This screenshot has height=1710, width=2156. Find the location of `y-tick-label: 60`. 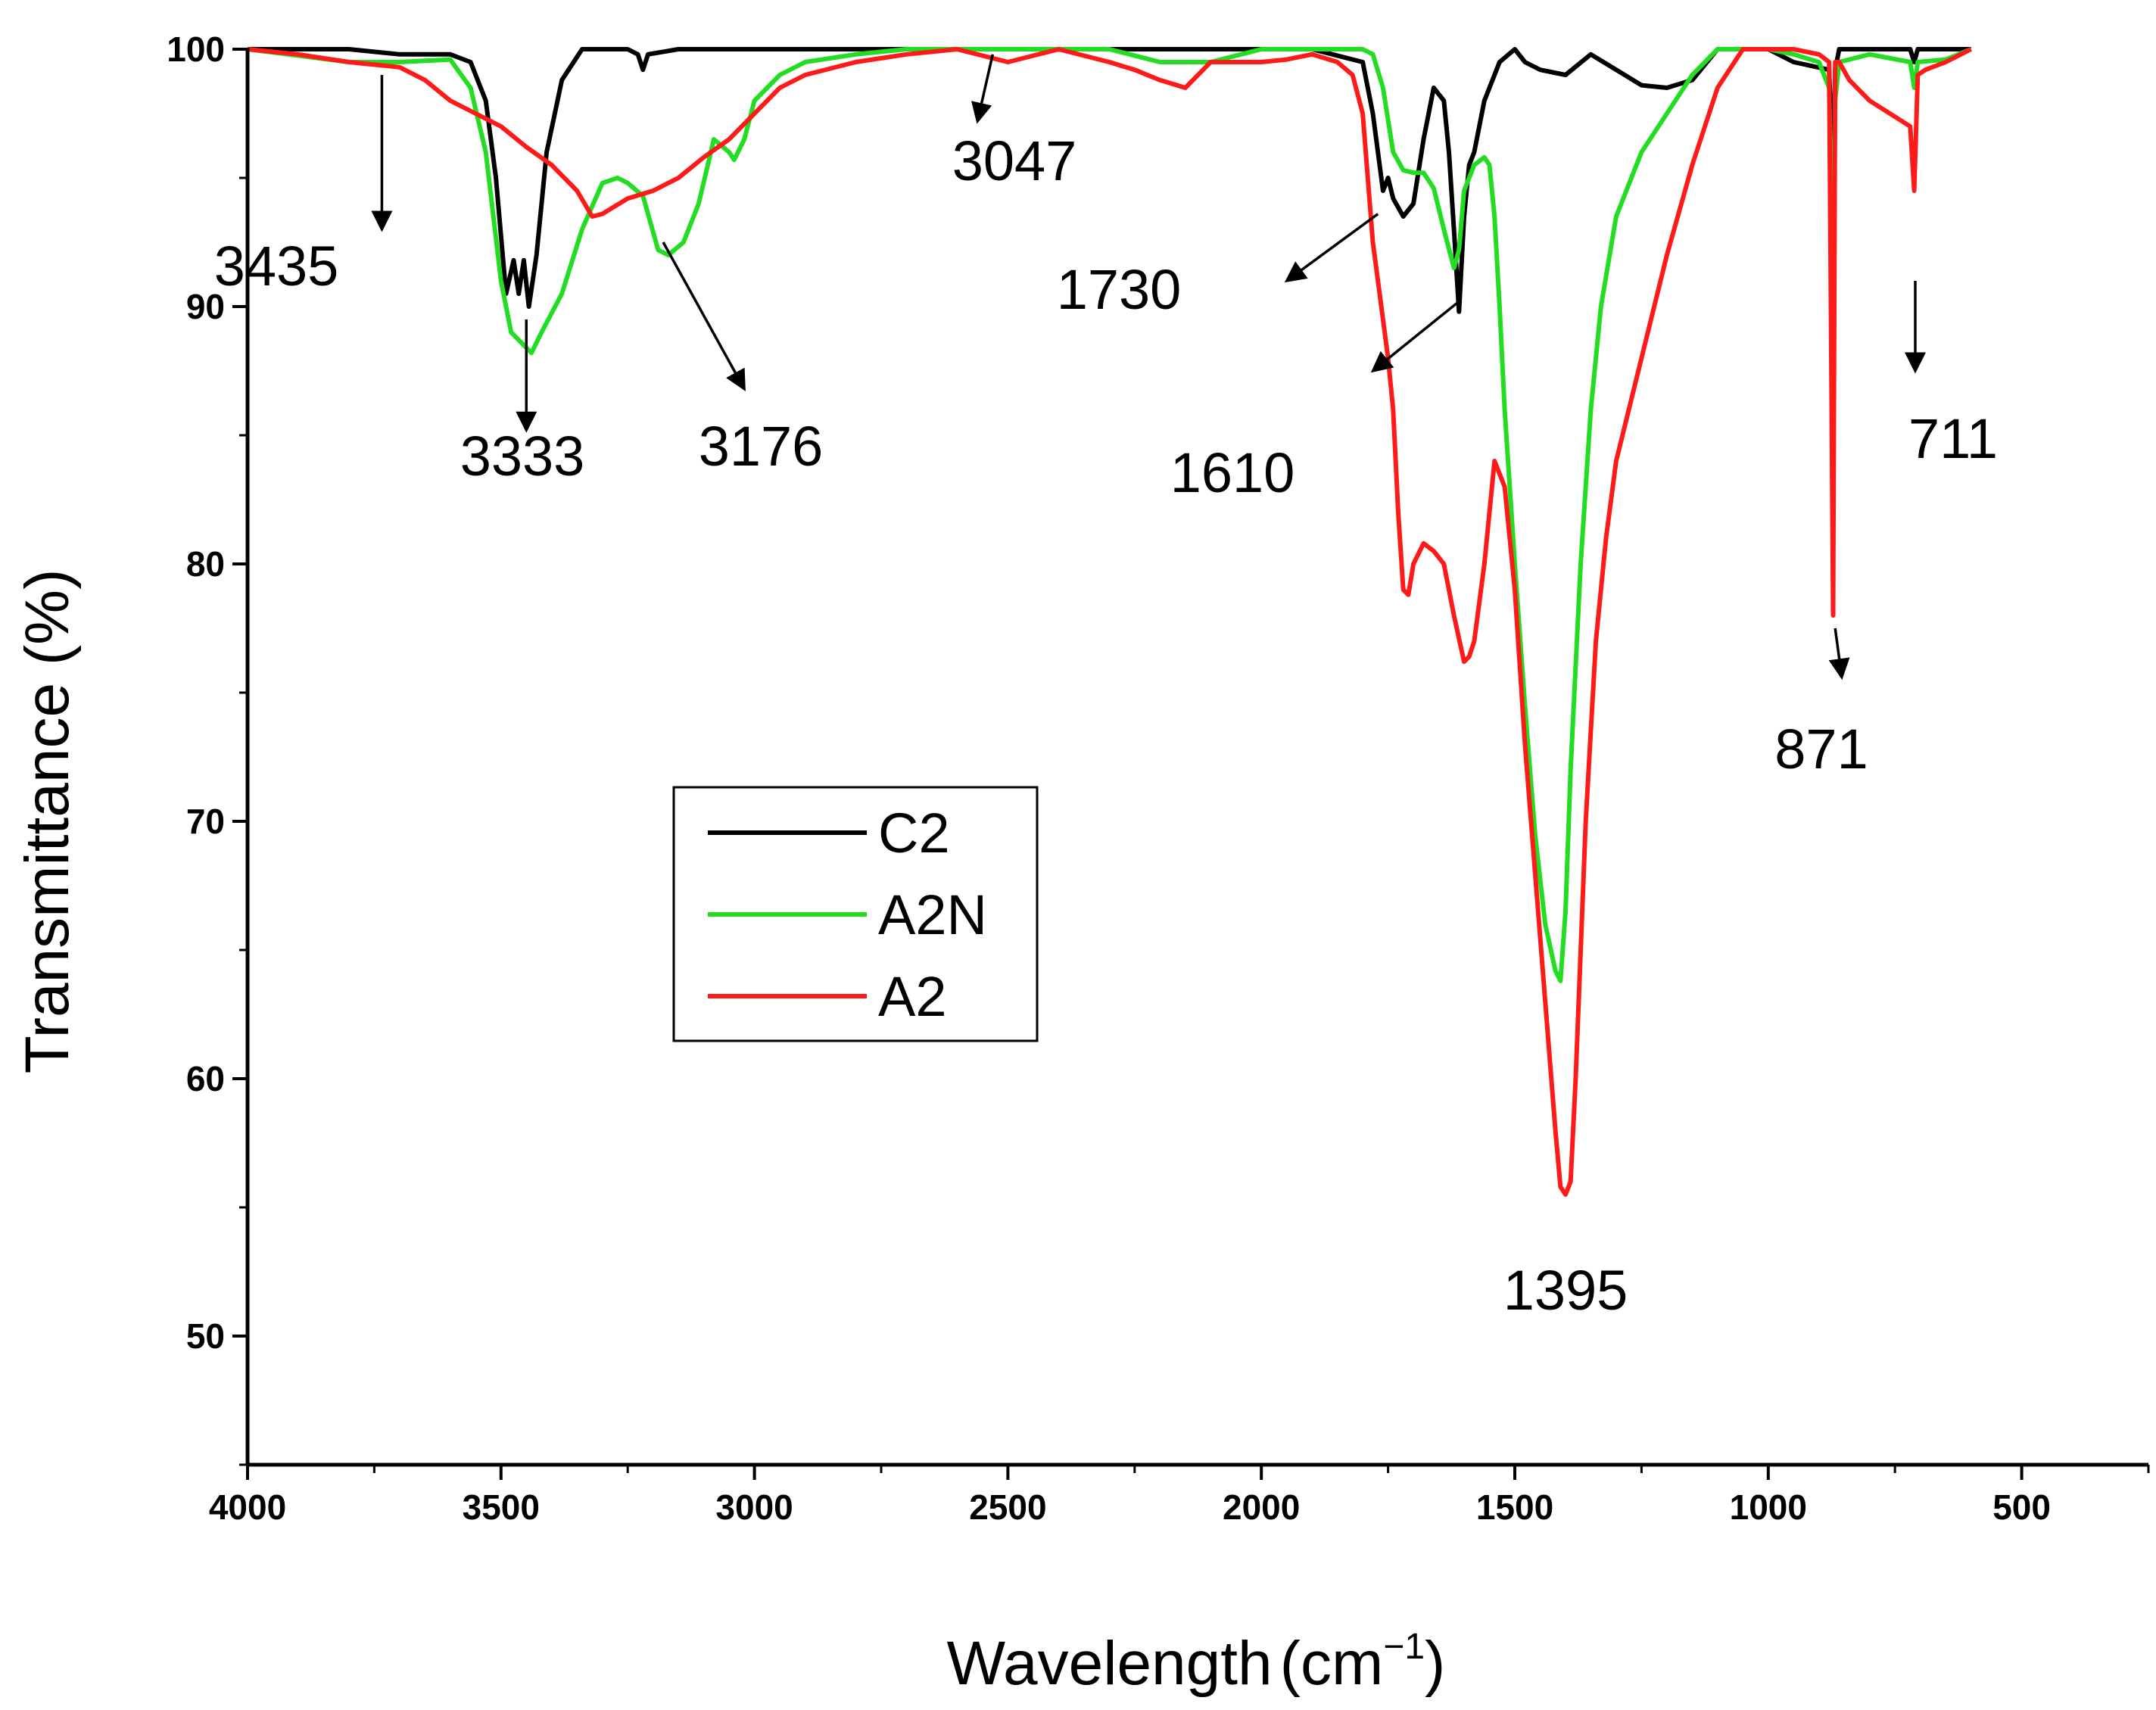

y-tick-label: 60 is located at coordinates (206, 1078).